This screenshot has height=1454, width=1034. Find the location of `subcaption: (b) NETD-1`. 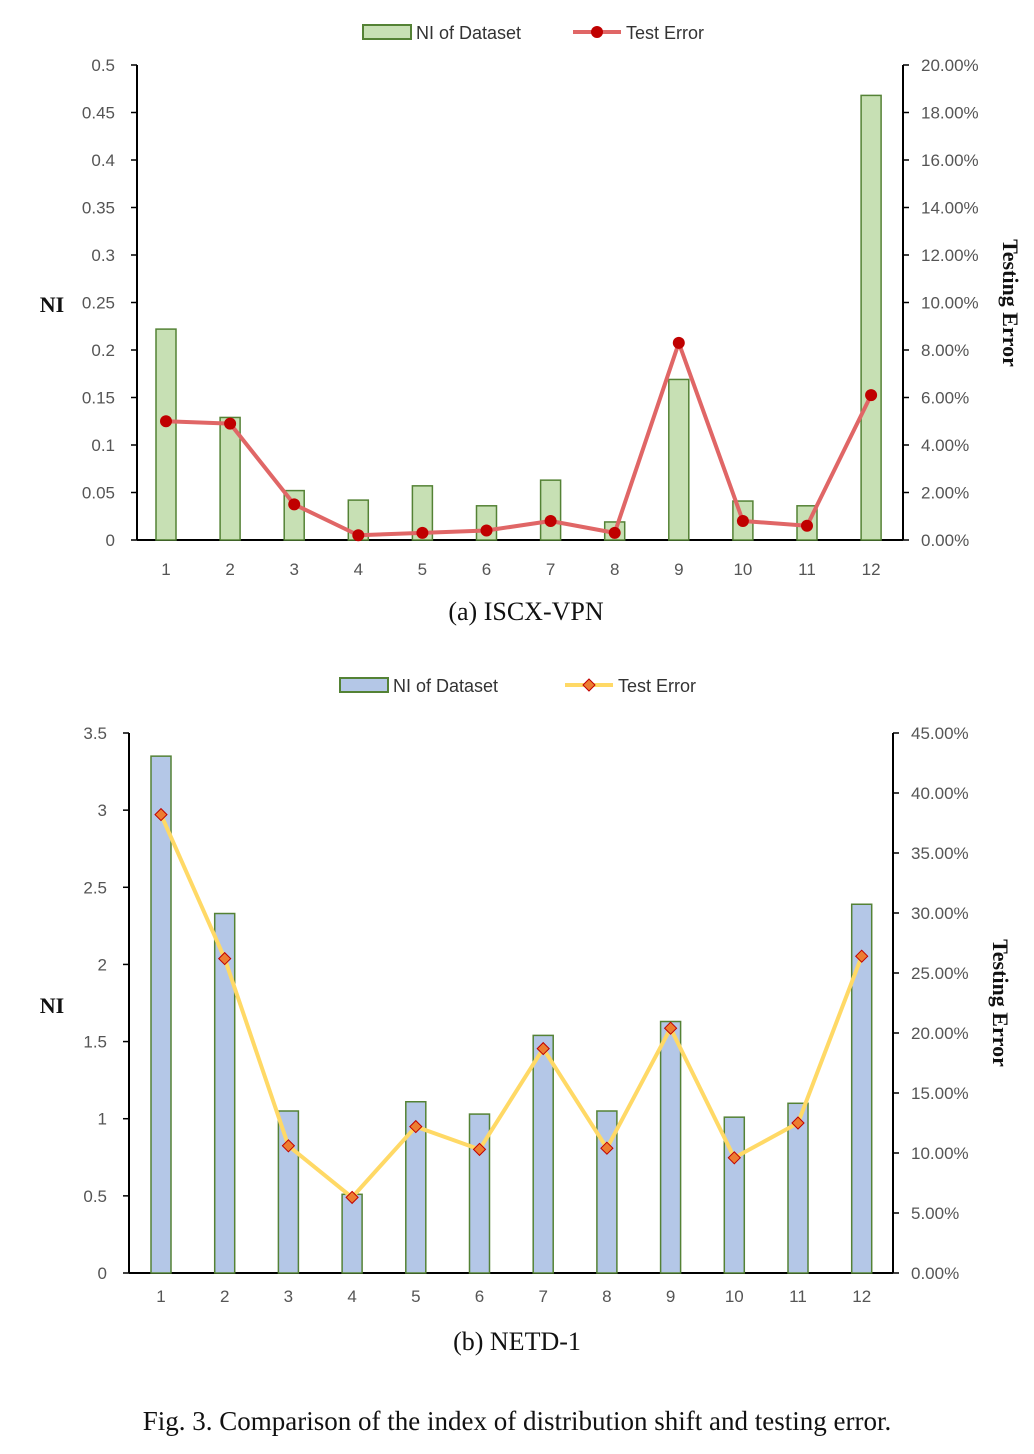

subcaption: (b) NETD-1 is located at coordinates (517, 1341).